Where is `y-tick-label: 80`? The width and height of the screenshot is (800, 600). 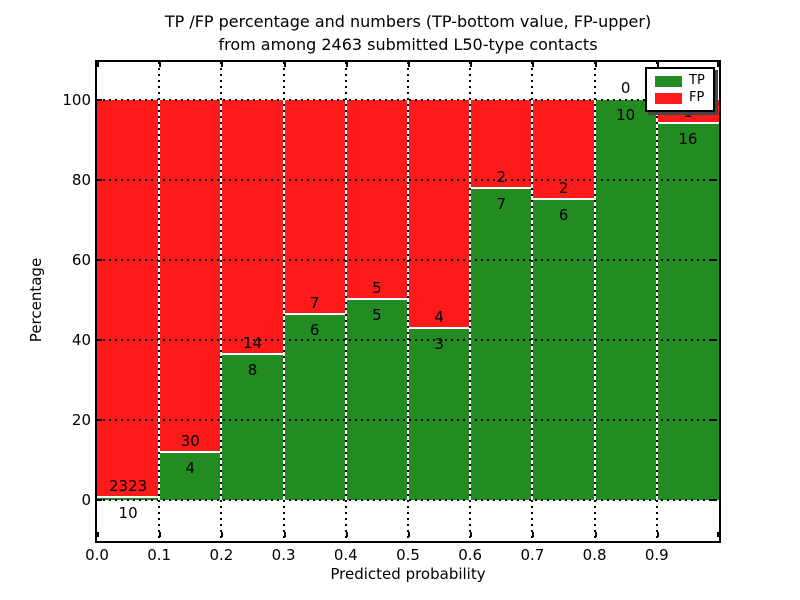 y-tick-label: 80 is located at coordinates (81, 180).